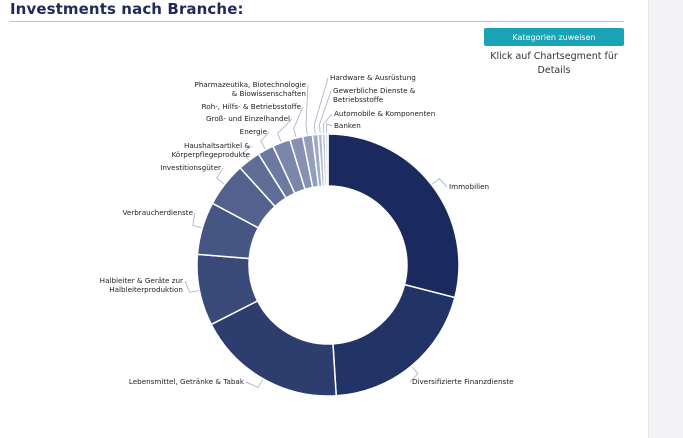  I want to click on connector-immobilien, so click(440, 183).